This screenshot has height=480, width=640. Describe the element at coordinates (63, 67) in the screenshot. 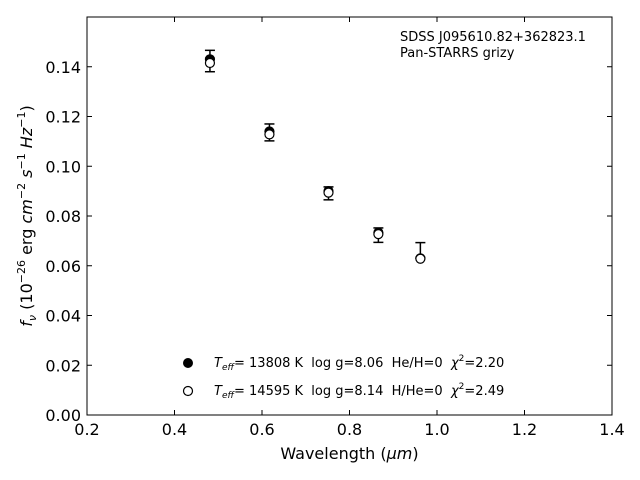

I see `y-tick-label: 0.14` at that location.